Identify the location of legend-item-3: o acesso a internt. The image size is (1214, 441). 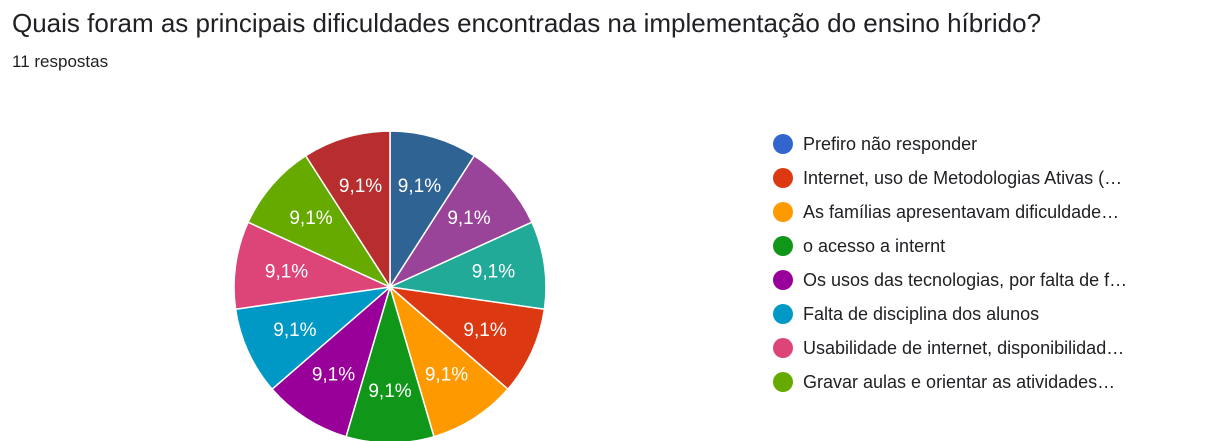
(950, 246).